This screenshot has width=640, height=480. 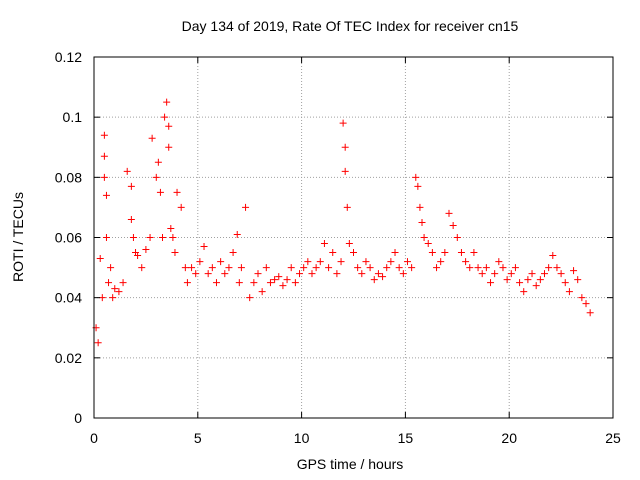 What do you see at coordinates (68, 298) in the screenshot?
I see `y-tick-label: 0.04` at bounding box center [68, 298].